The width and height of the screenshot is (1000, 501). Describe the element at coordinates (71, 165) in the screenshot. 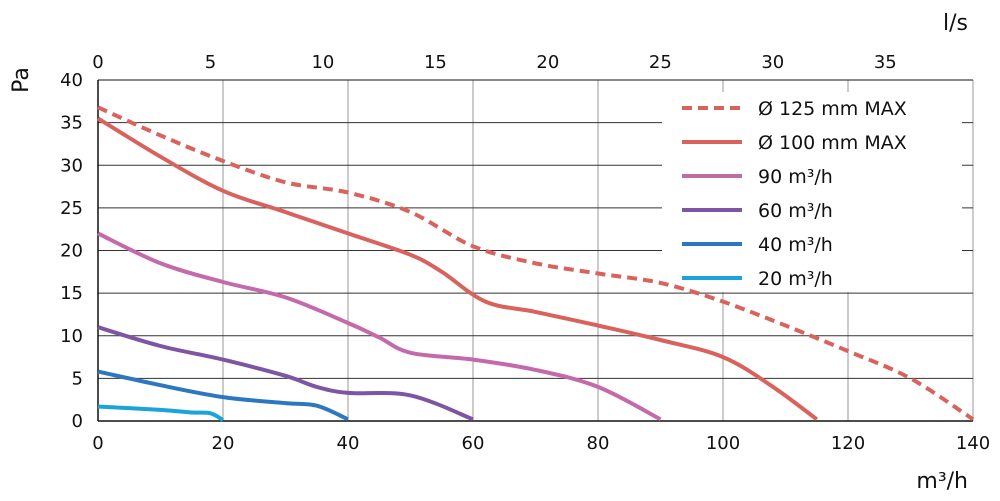

I see `y-tick-label: 30` at that location.